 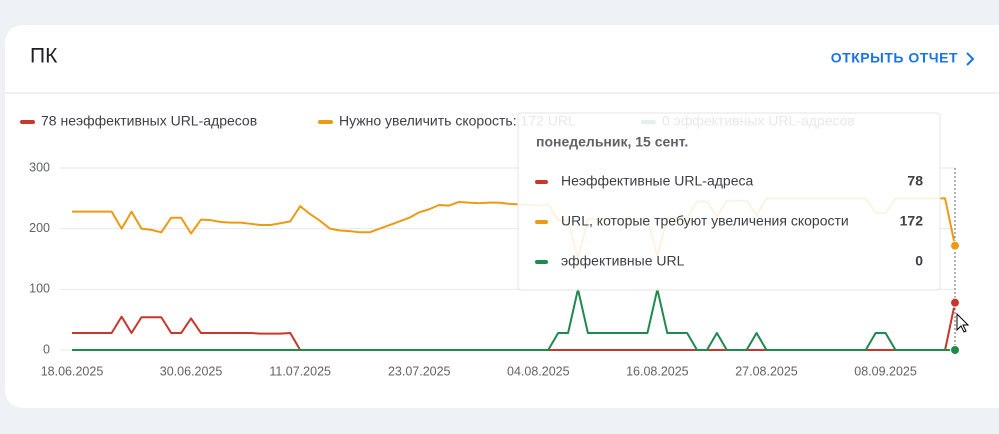 What do you see at coordinates (457, 121) in the screenshot?
I see `legend-label: Нужно увеличить скорость: 172 URL` at bounding box center [457, 121].